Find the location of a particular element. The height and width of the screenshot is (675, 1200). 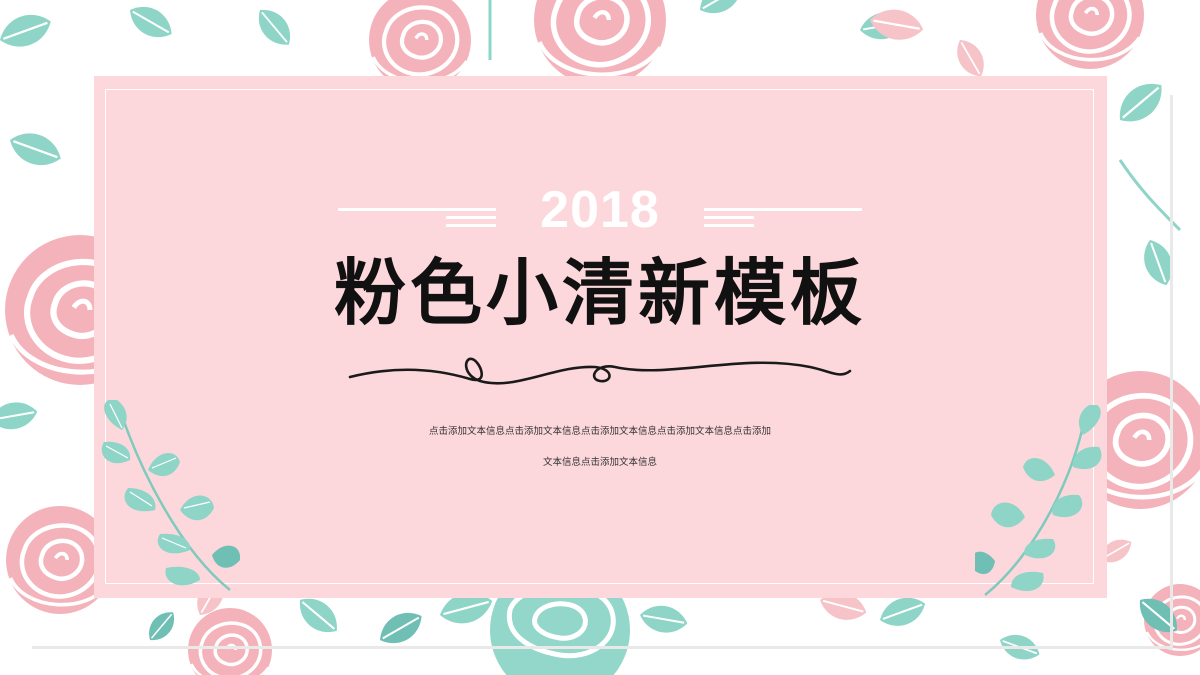

left-leaf-branch-icon is located at coordinates (170, 495).